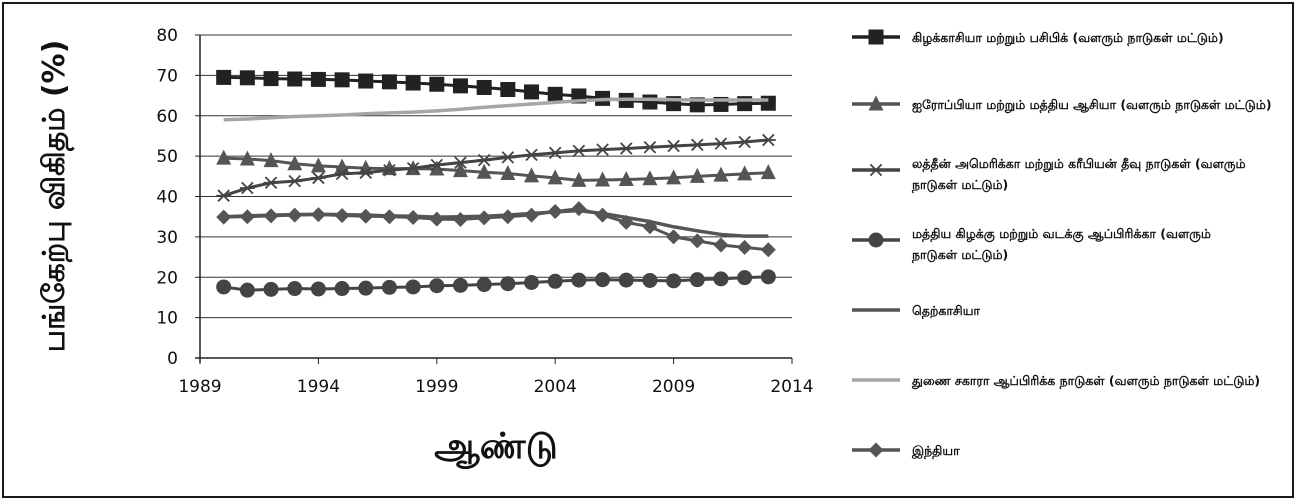  Describe the element at coordinates (56, 196) in the screenshot. I see `y-axis-label: பங்கேற்பு விகிதம் (%)` at that location.